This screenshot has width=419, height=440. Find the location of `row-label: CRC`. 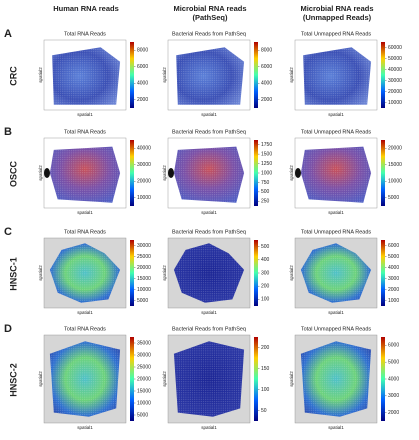

row-label: CRC is located at coordinates (13, 76).